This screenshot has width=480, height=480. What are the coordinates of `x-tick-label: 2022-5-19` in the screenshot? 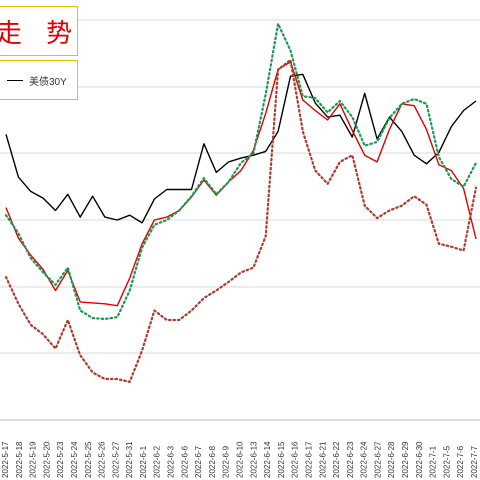 It's located at (33, 459).